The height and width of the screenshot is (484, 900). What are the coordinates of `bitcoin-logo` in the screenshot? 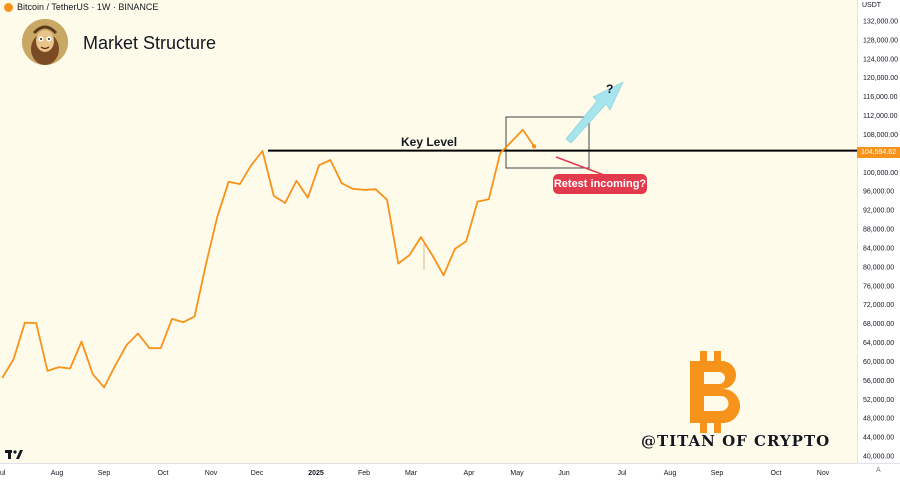 It's located at (717, 392).